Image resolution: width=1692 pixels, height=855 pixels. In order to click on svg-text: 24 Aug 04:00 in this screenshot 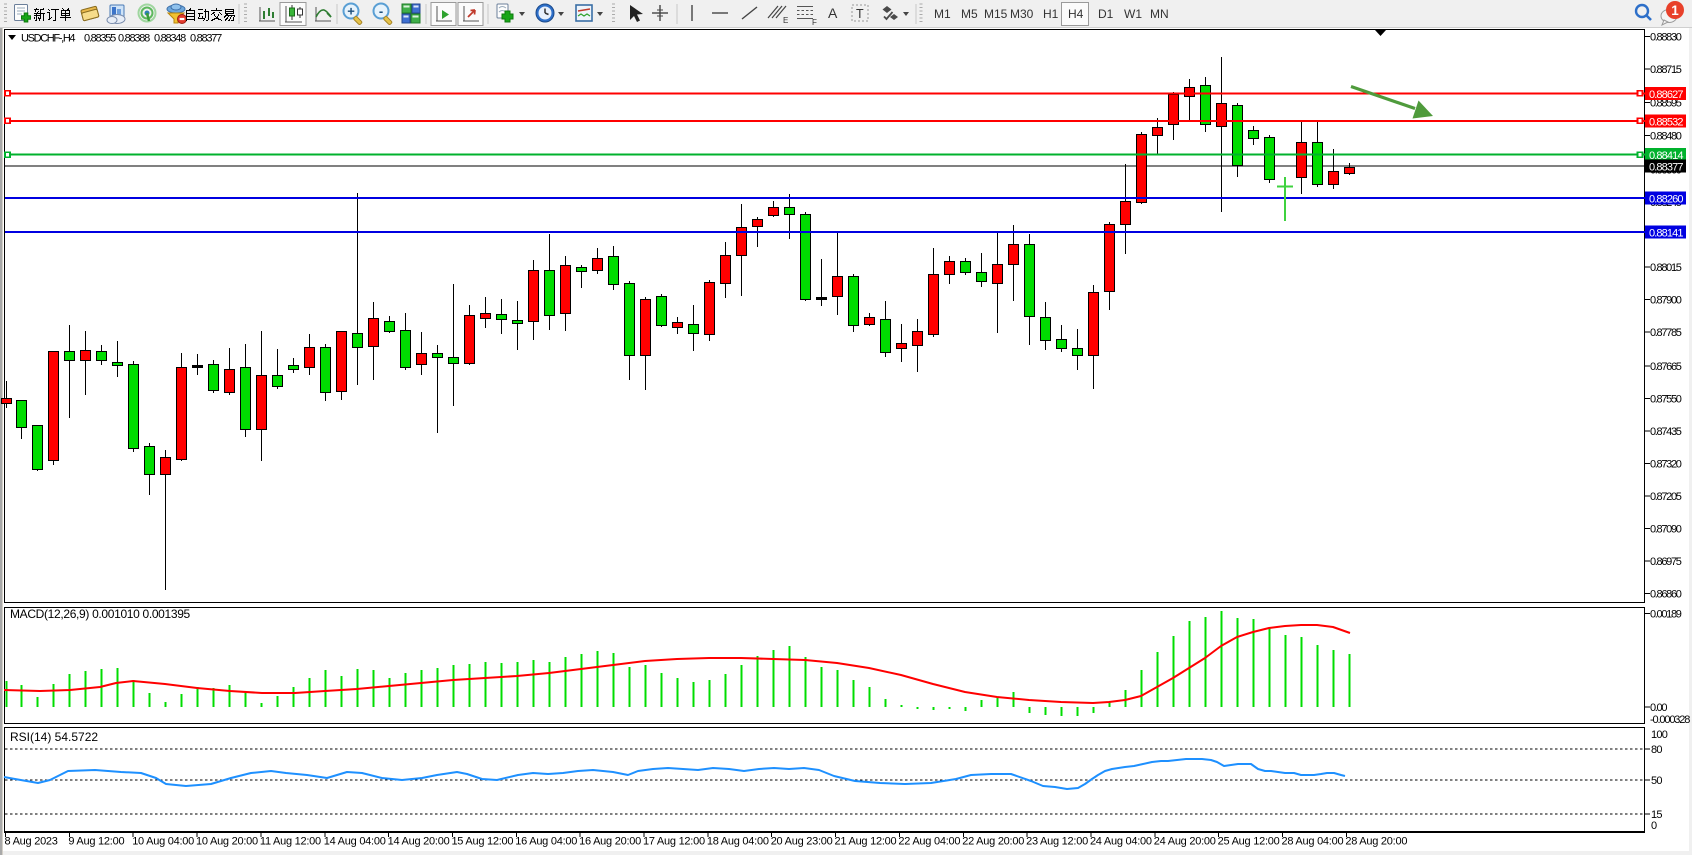, I will do `click(1121, 842)`.